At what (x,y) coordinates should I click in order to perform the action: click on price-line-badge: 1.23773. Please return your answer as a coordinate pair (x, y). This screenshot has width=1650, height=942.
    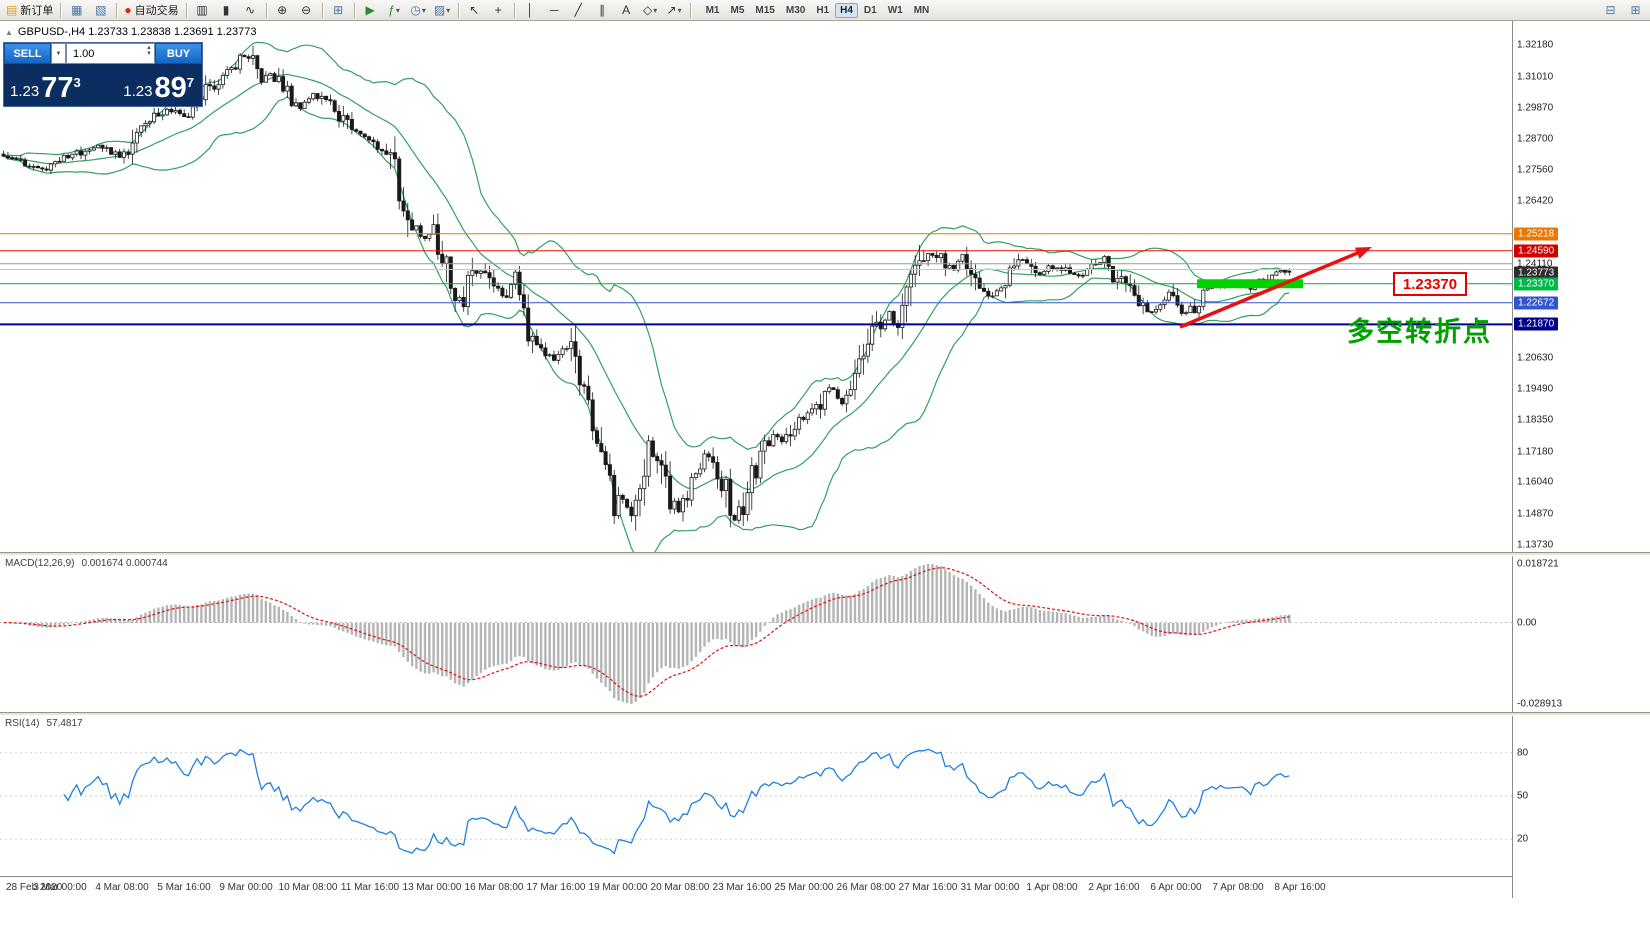
    Looking at the image, I should click on (1536, 273).